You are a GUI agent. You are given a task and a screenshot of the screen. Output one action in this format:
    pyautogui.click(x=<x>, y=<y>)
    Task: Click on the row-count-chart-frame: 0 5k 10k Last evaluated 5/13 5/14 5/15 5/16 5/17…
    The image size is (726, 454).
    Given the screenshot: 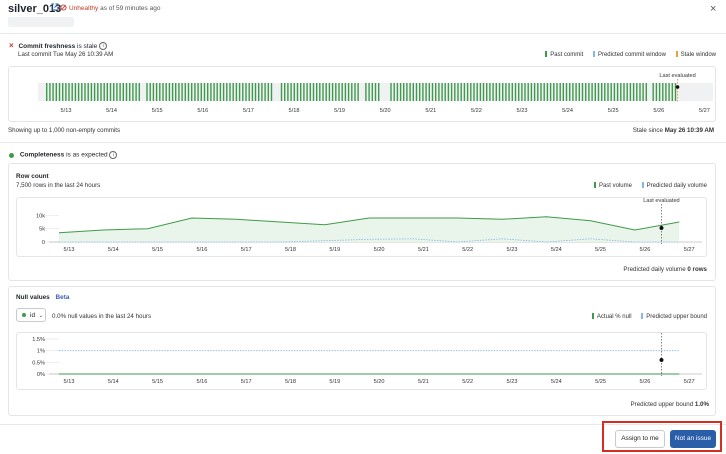 What is the action you would take?
    pyautogui.click(x=361, y=227)
    